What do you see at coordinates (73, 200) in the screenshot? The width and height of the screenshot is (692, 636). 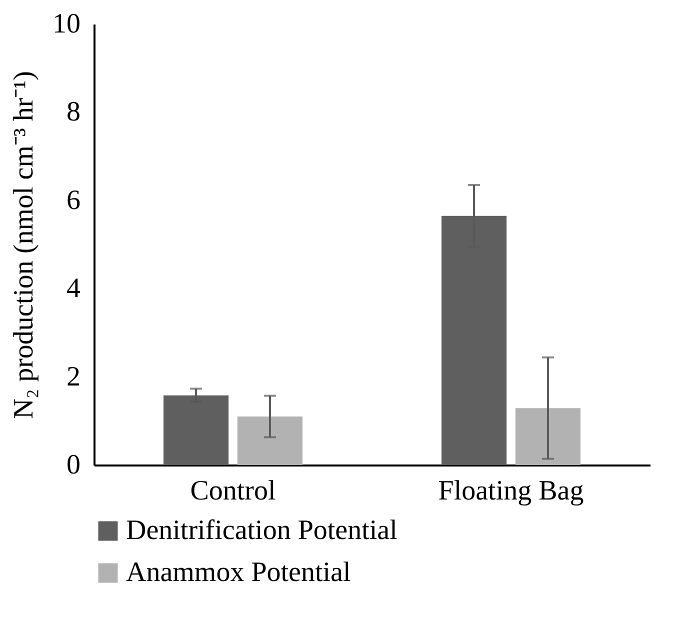 I see `y-tick-label: 6` at bounding box center [73, 200].